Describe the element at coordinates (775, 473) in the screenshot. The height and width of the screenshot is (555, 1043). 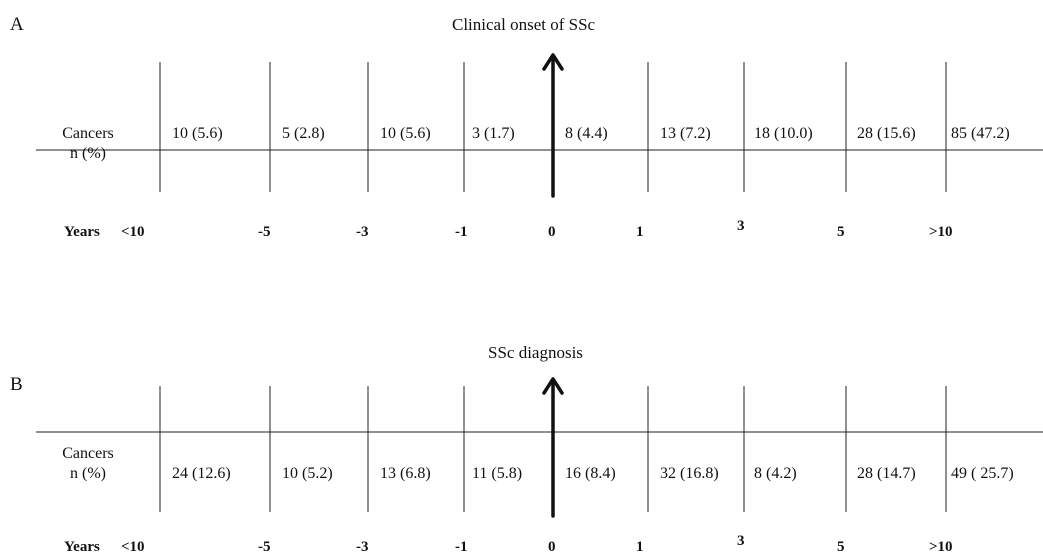
I see `cancer-count-cell: 8 (4.2)` at that location.